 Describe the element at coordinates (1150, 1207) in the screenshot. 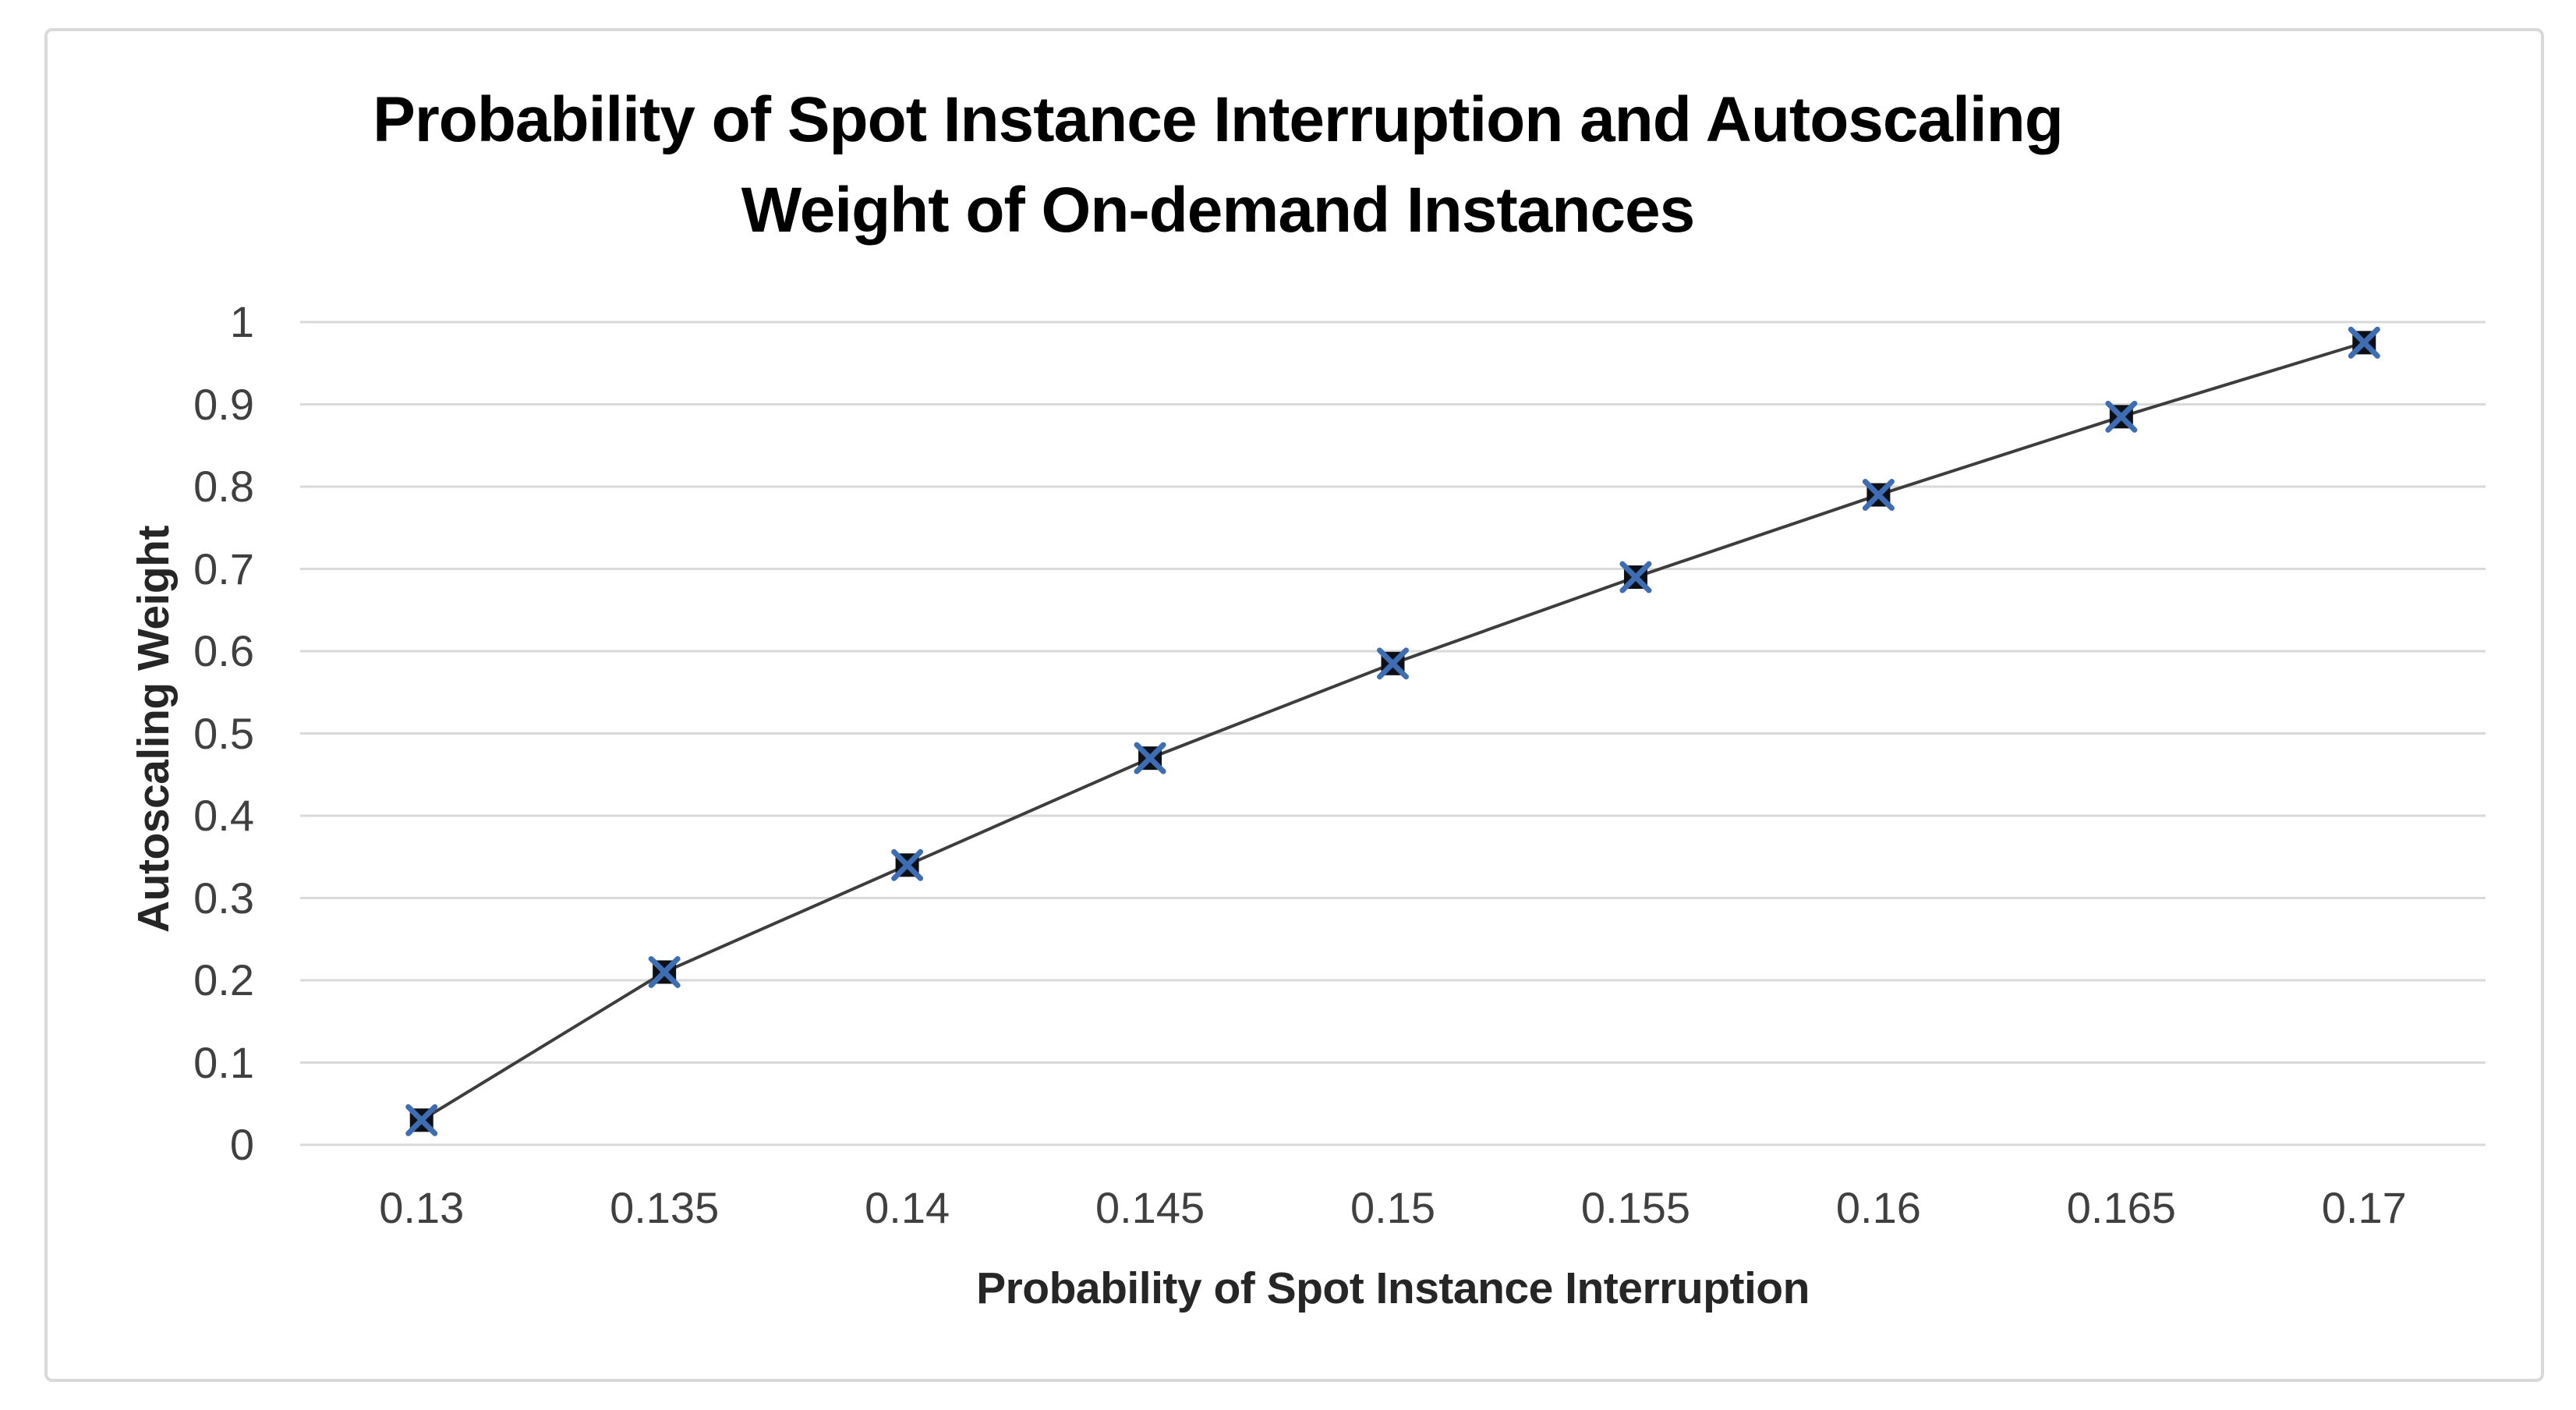

I see `x-tick-label: 0.145` at that location.